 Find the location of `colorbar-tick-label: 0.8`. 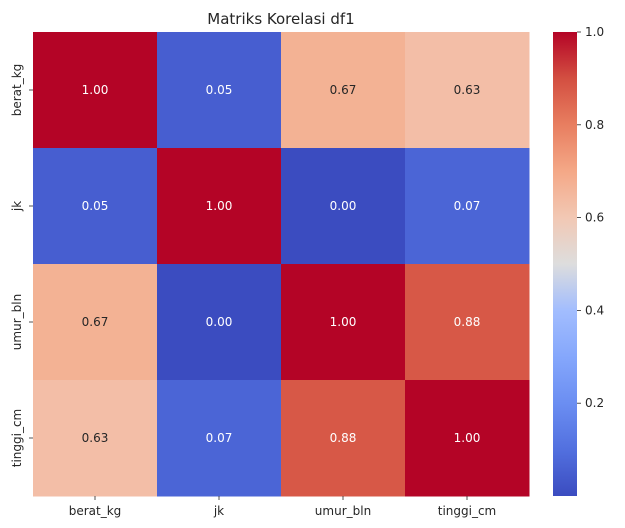

colorbar-tick-label: 0.8 is located at coordinates (594, 125).